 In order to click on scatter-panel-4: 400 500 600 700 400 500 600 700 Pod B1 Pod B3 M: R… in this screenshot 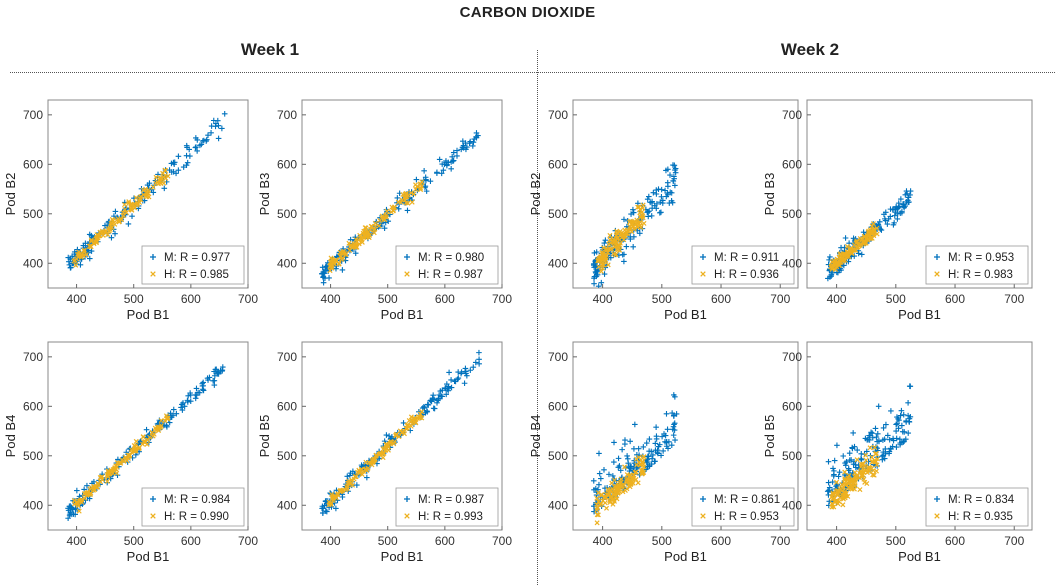, I will do `click(897, 210)`.